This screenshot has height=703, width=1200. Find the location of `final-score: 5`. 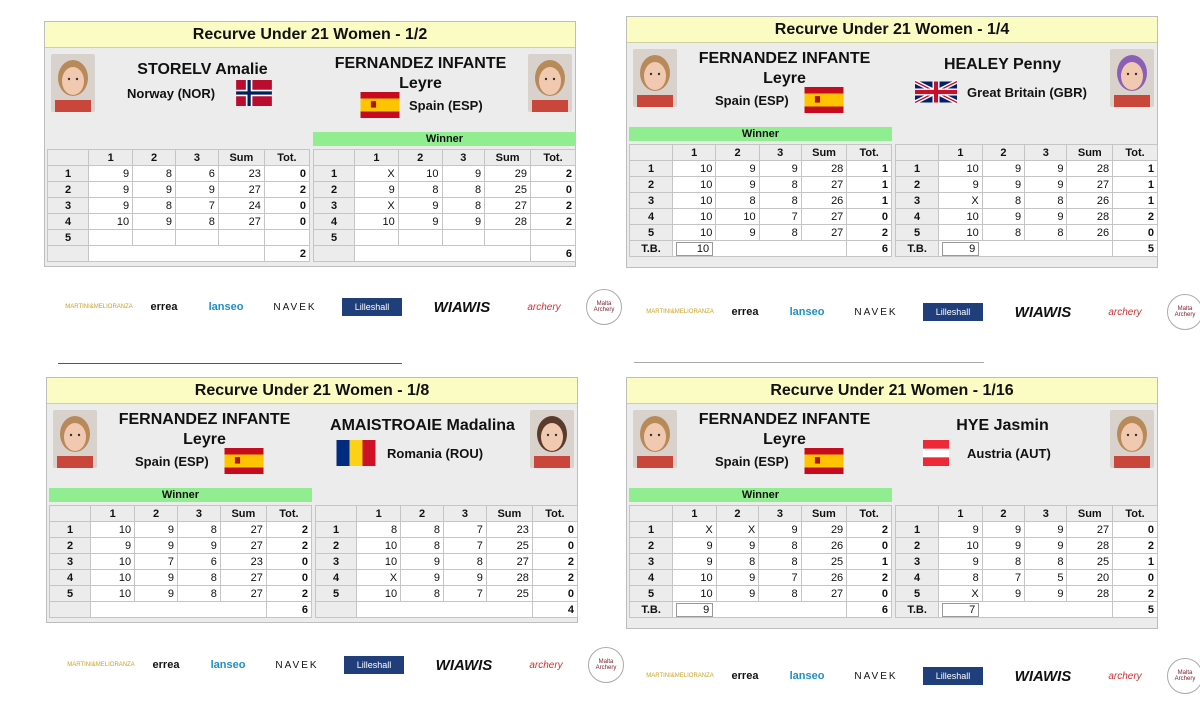

final-score: 5 is located at coordinates (1135, 248).